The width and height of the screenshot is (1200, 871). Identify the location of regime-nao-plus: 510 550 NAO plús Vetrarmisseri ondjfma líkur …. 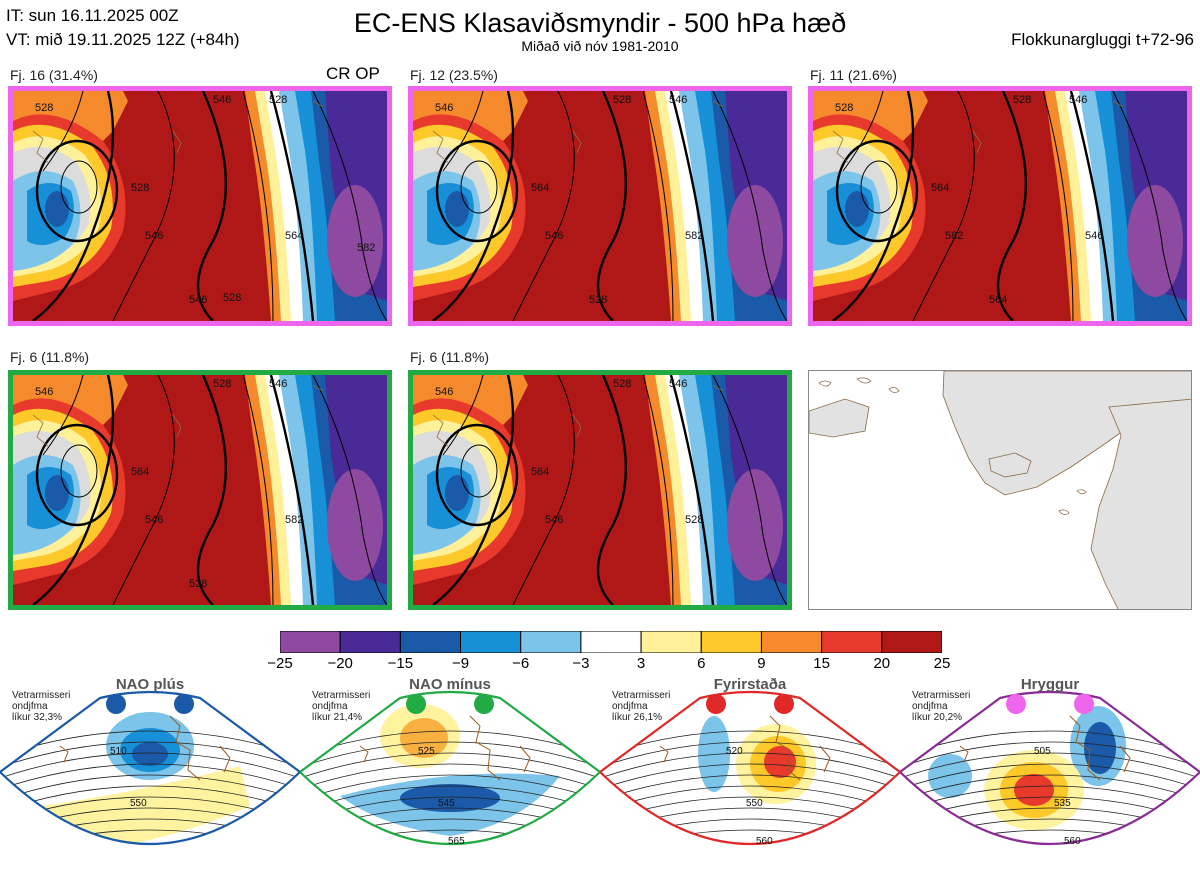
(150, 773).